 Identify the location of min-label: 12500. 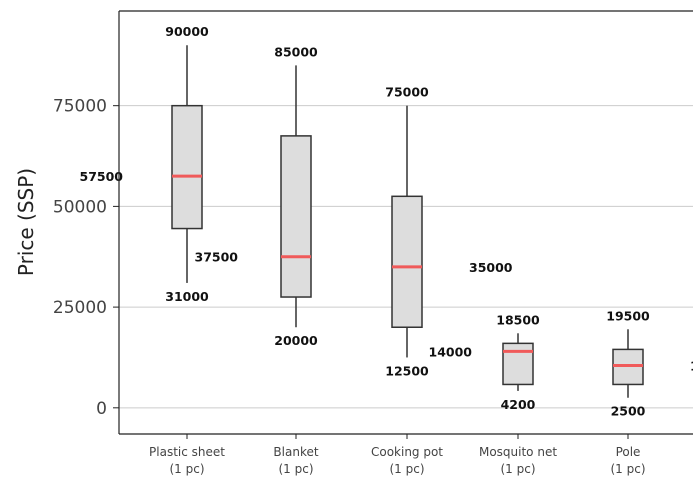
(407, 370).